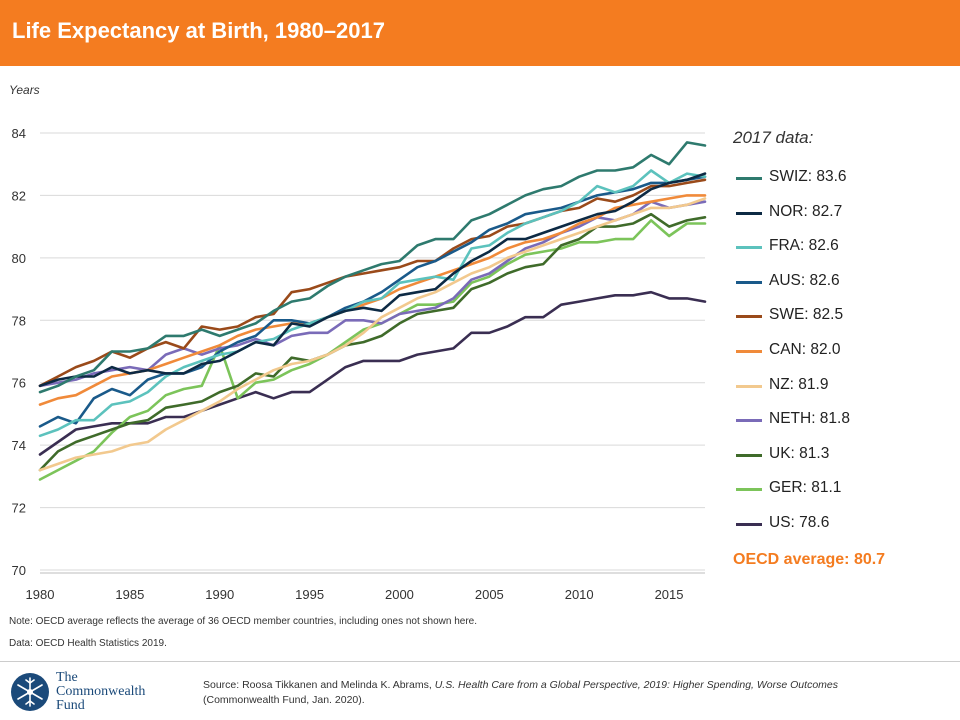  What do you see at coordinates (480, 33) in the screenshot?
I see `title-bar: Life Expectancy at Birth, 1980–2017` at bounding box center [480, 33].